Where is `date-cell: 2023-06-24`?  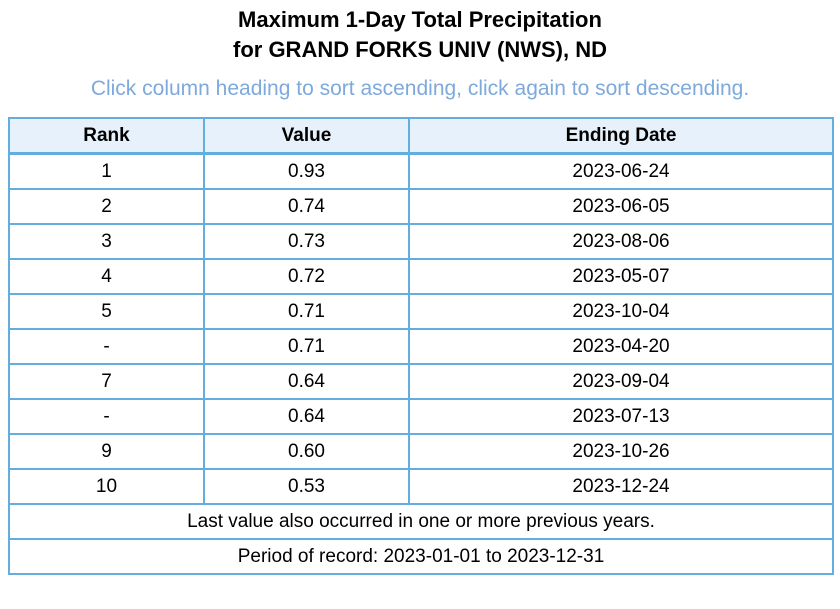 date-cell: 2023-06-24 is located at coordinates (621, 171).